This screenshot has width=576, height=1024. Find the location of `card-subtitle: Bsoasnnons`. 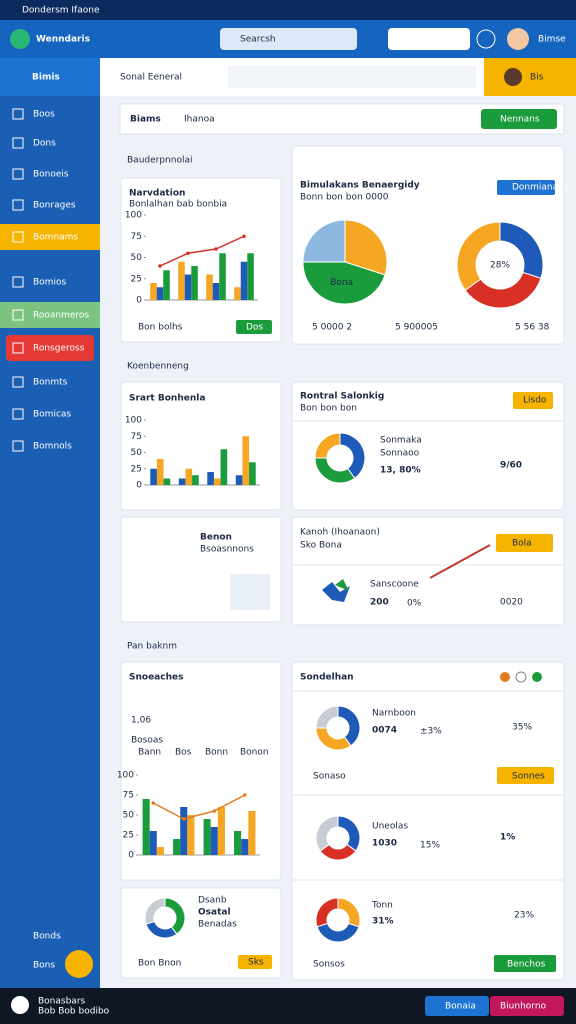

card-subtitle: Bsoasnnons is located at coordinates (227, 550).